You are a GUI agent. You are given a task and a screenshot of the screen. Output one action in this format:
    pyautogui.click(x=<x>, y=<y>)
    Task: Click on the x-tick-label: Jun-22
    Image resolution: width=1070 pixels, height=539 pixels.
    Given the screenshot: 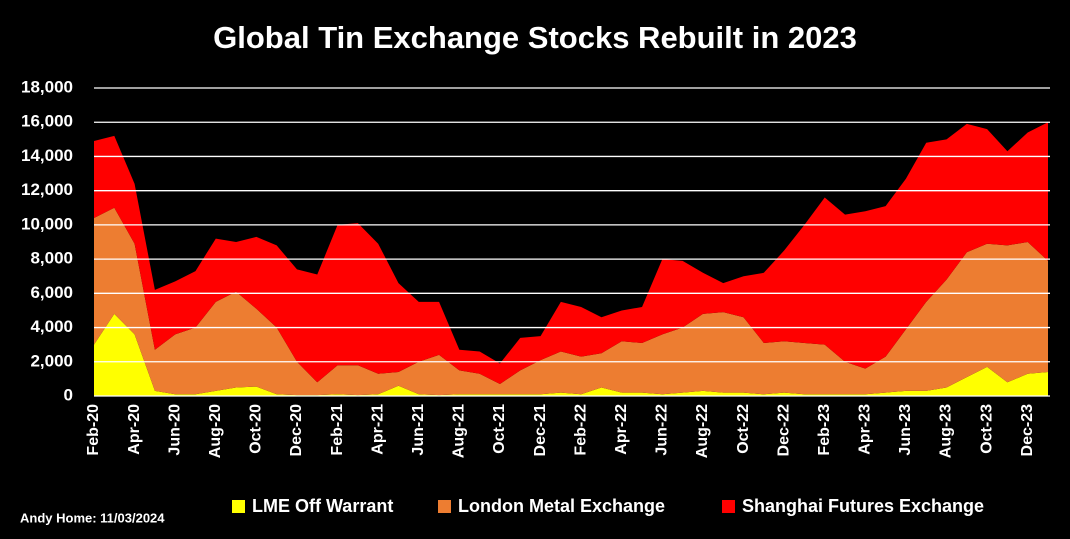 What is the action you would take?
    pyautogui.click(x=662, y=430)
    